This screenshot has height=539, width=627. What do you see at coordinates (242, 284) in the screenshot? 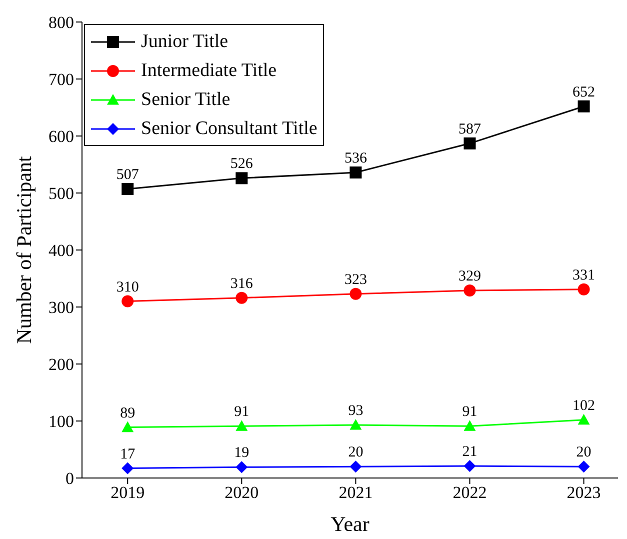
I see `data-label: 316` at bounding box center [242, 284].